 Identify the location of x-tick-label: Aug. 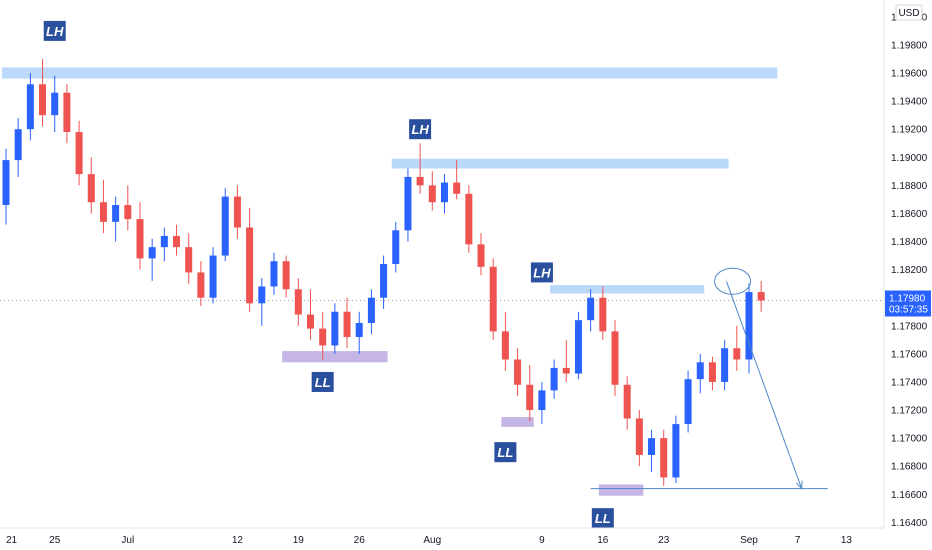
(432, 540).